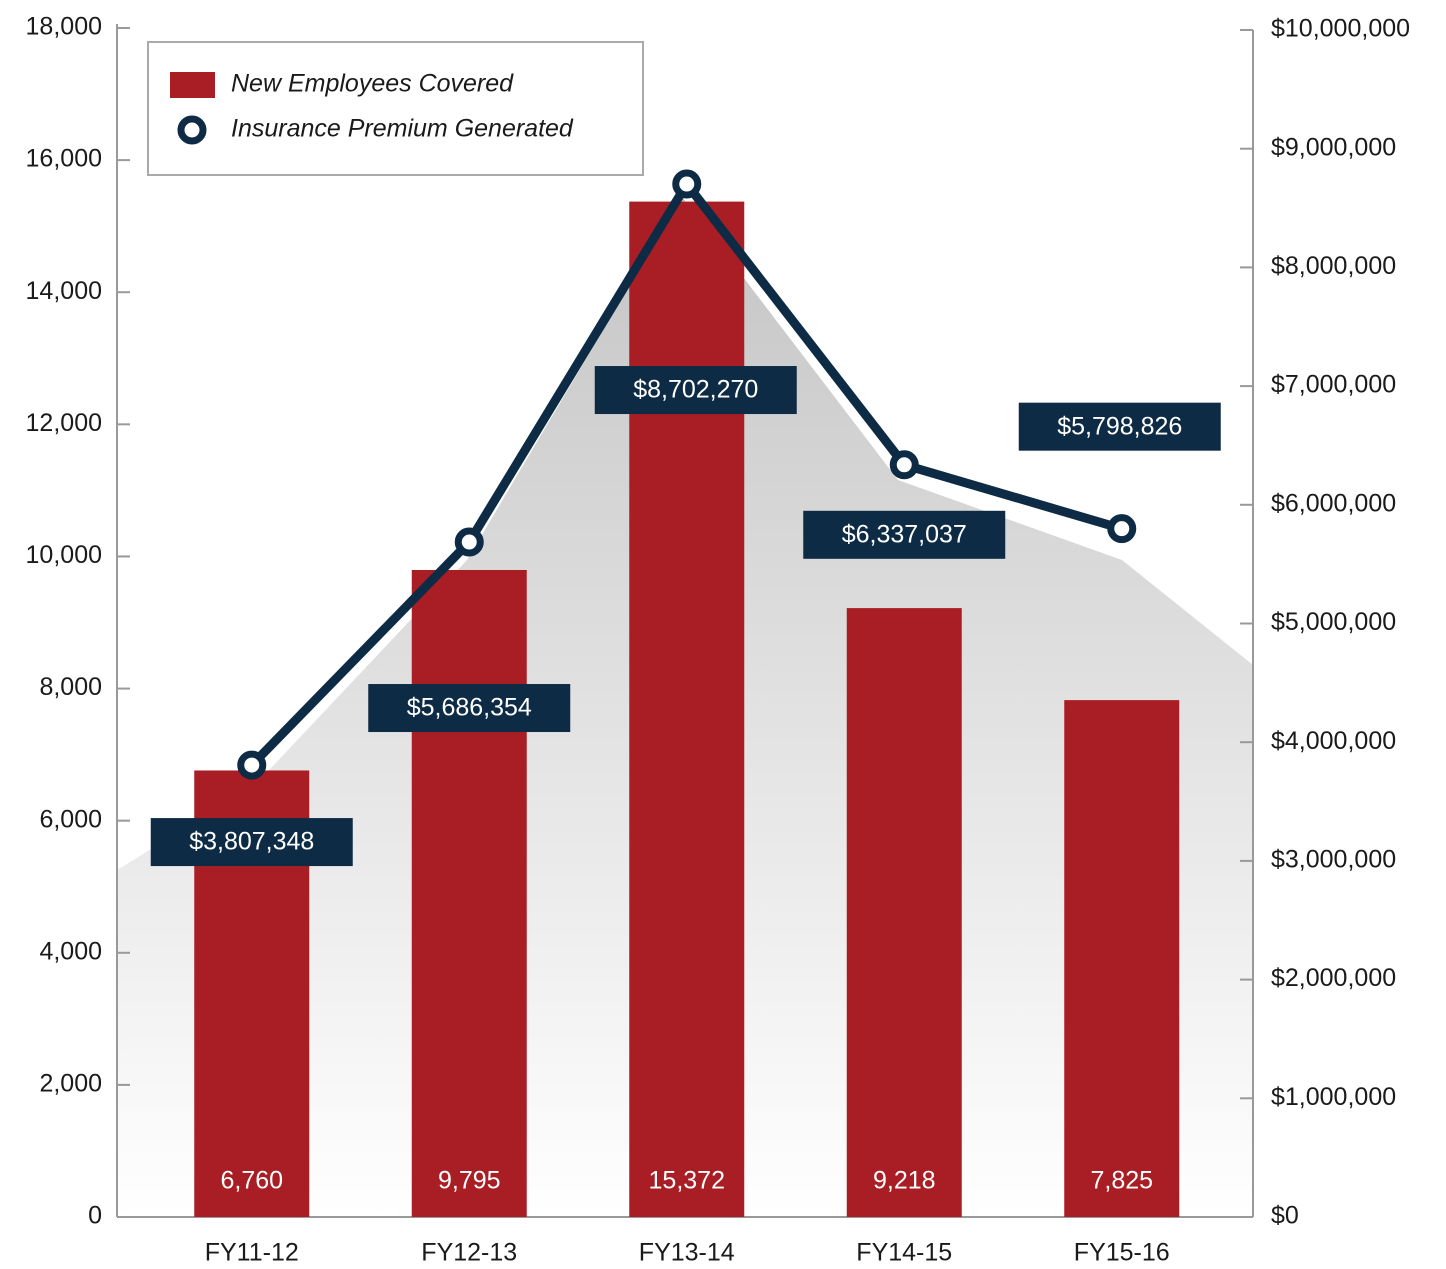 The image size is (1446, 1269). Describe the element at coordinates (469, 1181) in the screenshot. I see `bar-value-label: 9,795` at that location.